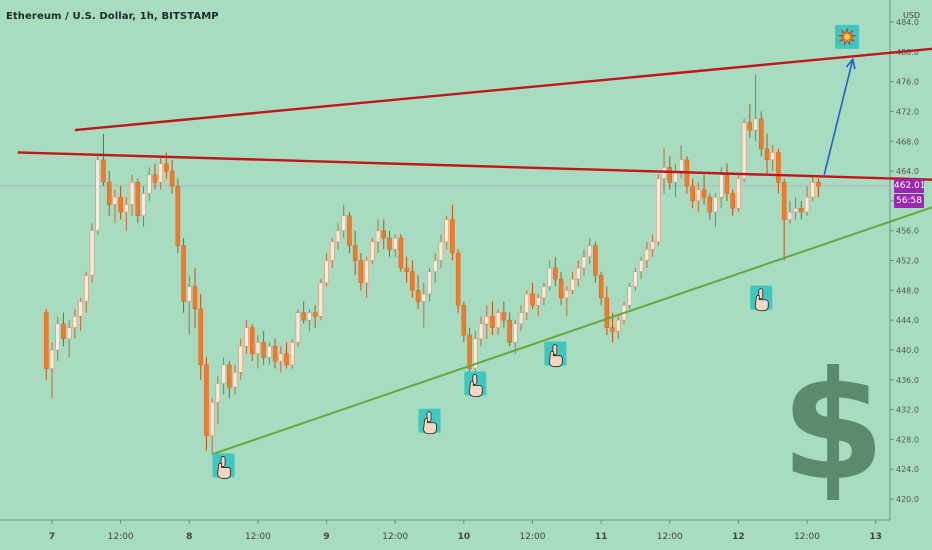 The image size is (932, 550). Describe the element at coordinates (326, 537) in the screenshot. I see `time-tick-label: 9` at that location.